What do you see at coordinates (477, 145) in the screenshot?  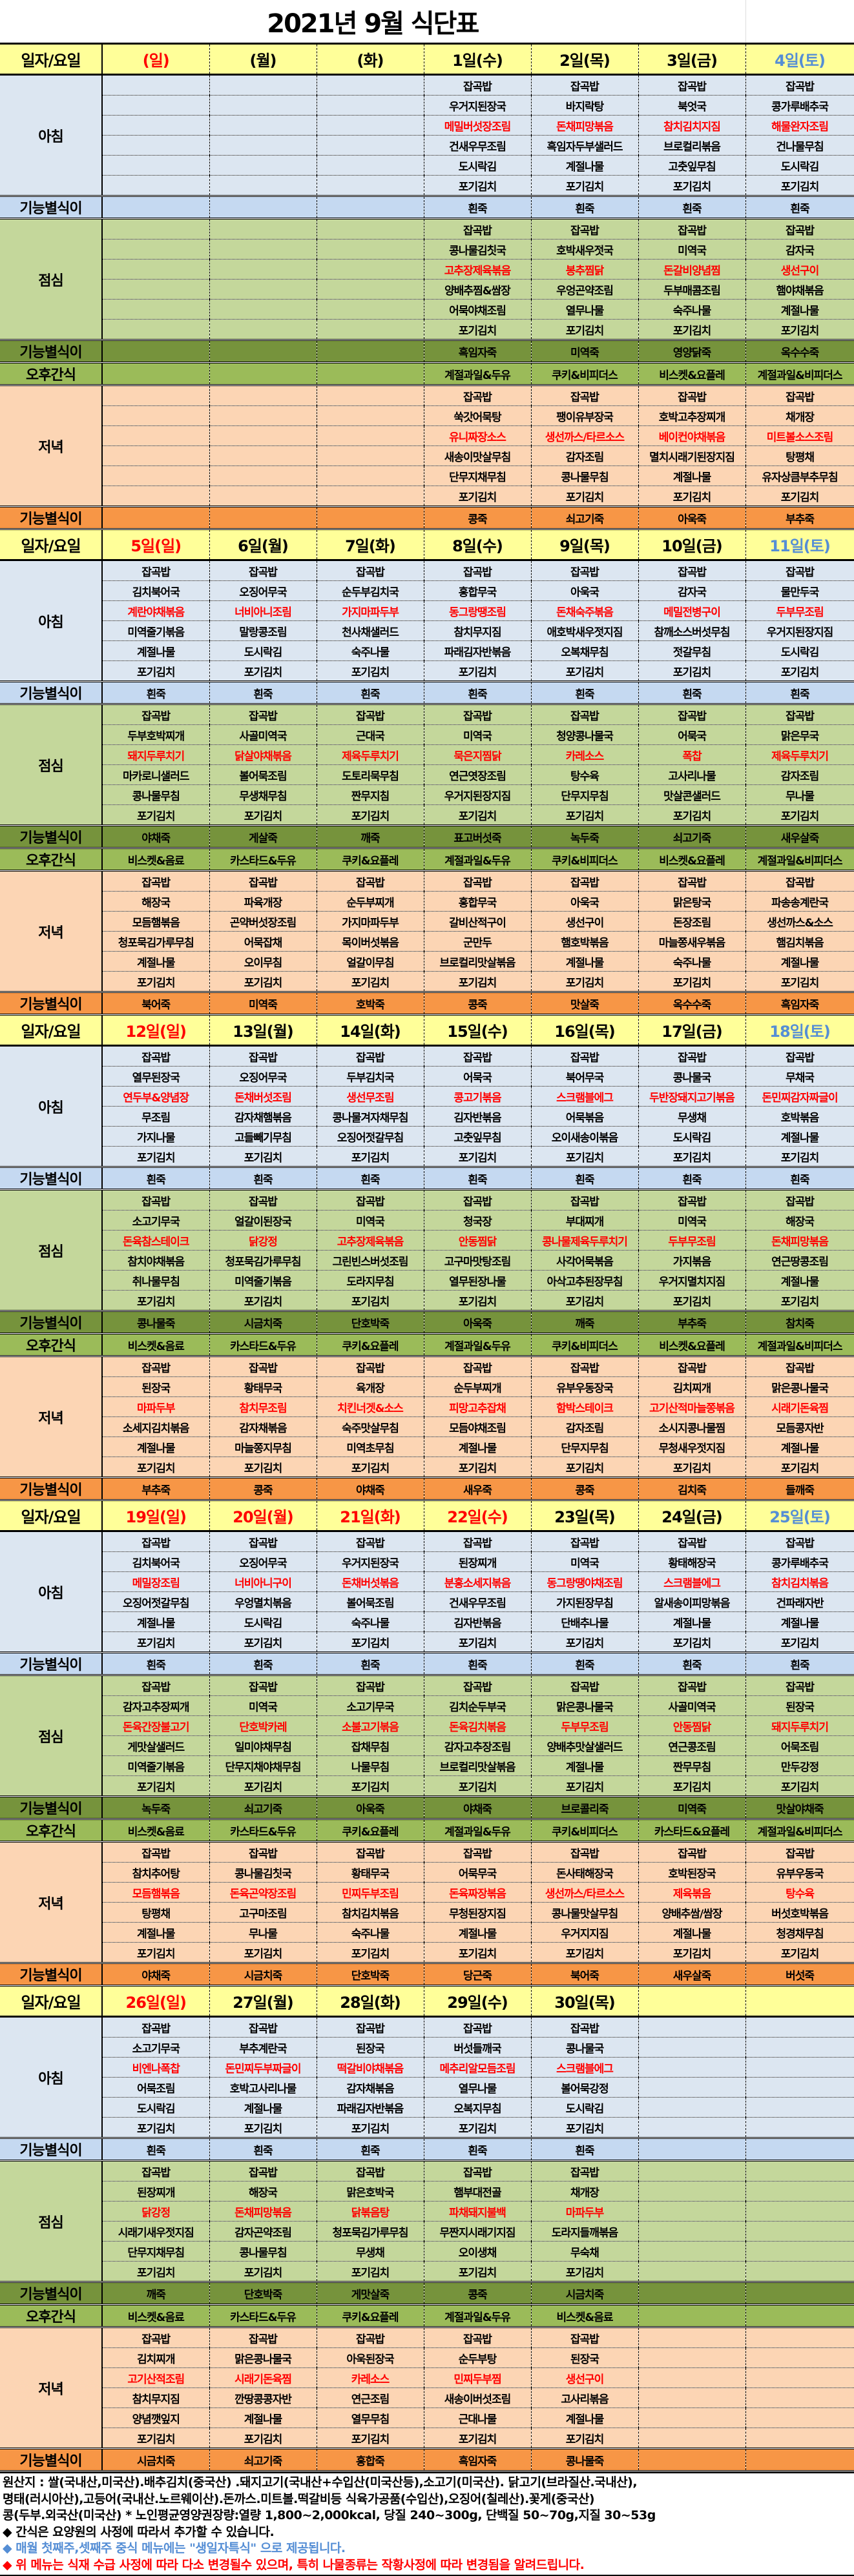 I see `menu-item: 건새우무조림` at bounding box center [477, 145].